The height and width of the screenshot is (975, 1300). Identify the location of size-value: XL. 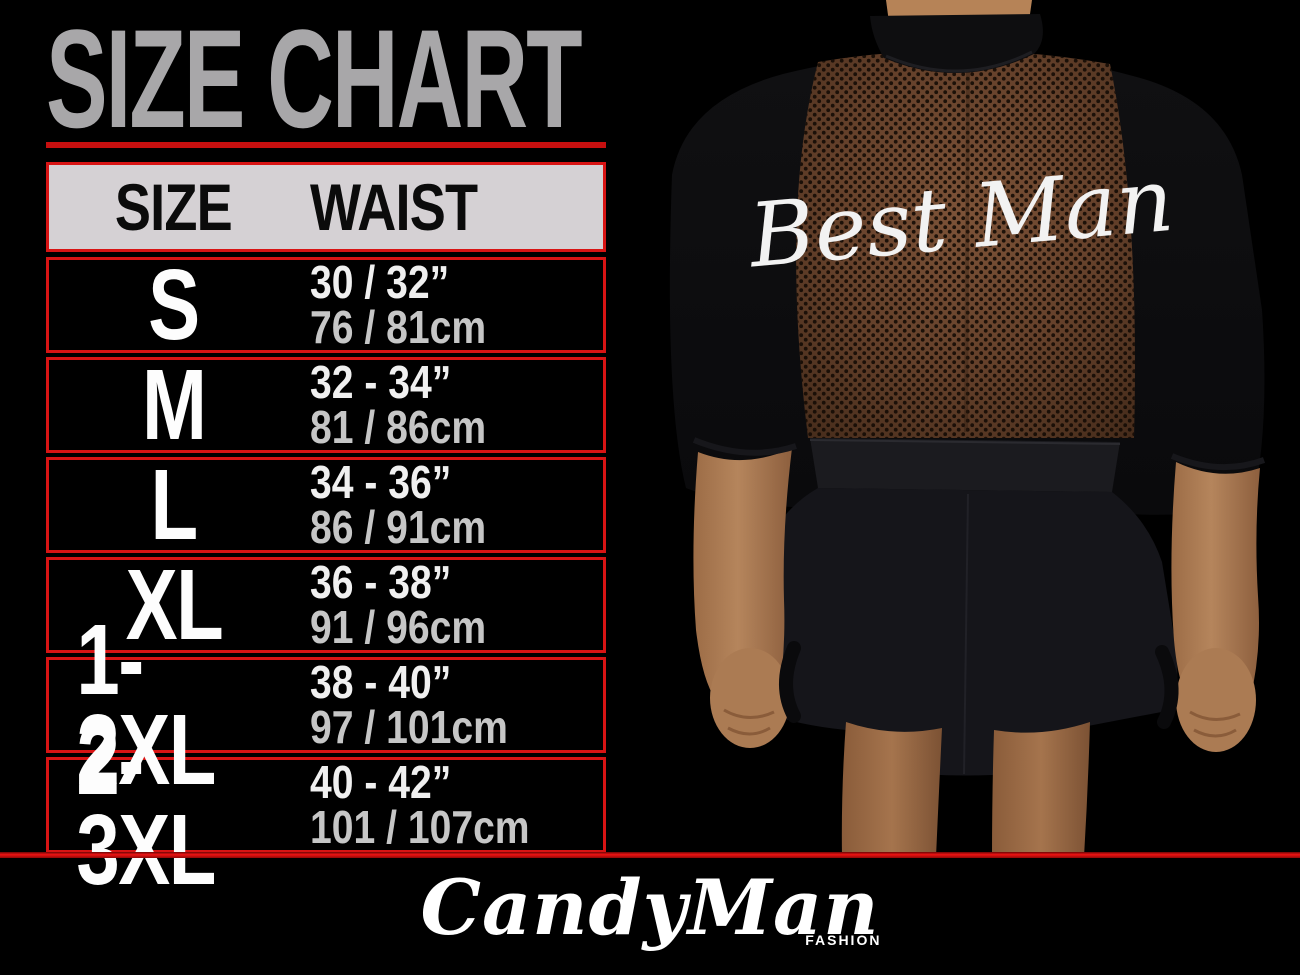
(174, 605).